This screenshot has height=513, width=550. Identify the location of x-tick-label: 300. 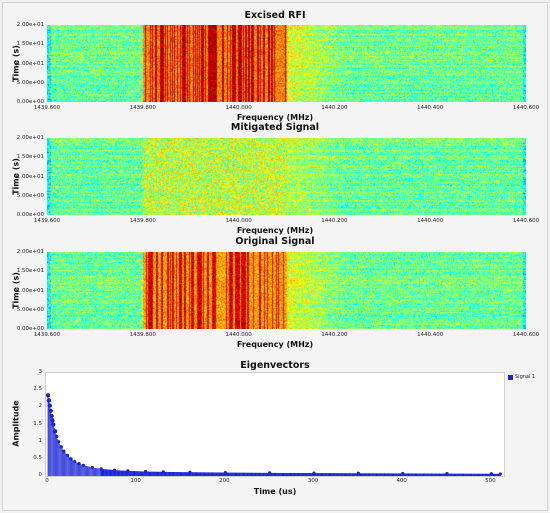
(313, 481).